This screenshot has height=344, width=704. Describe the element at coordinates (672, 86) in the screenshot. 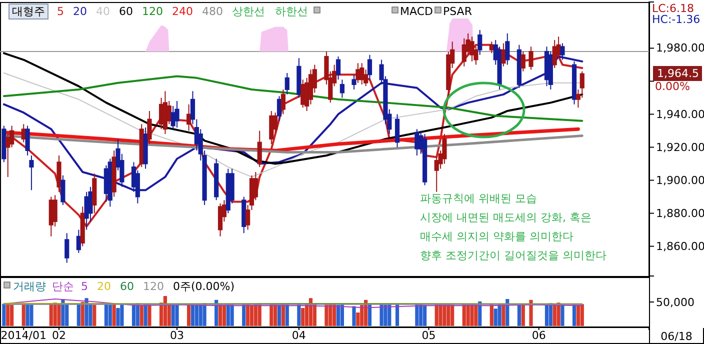

I see `text: 0.00%` at that location.